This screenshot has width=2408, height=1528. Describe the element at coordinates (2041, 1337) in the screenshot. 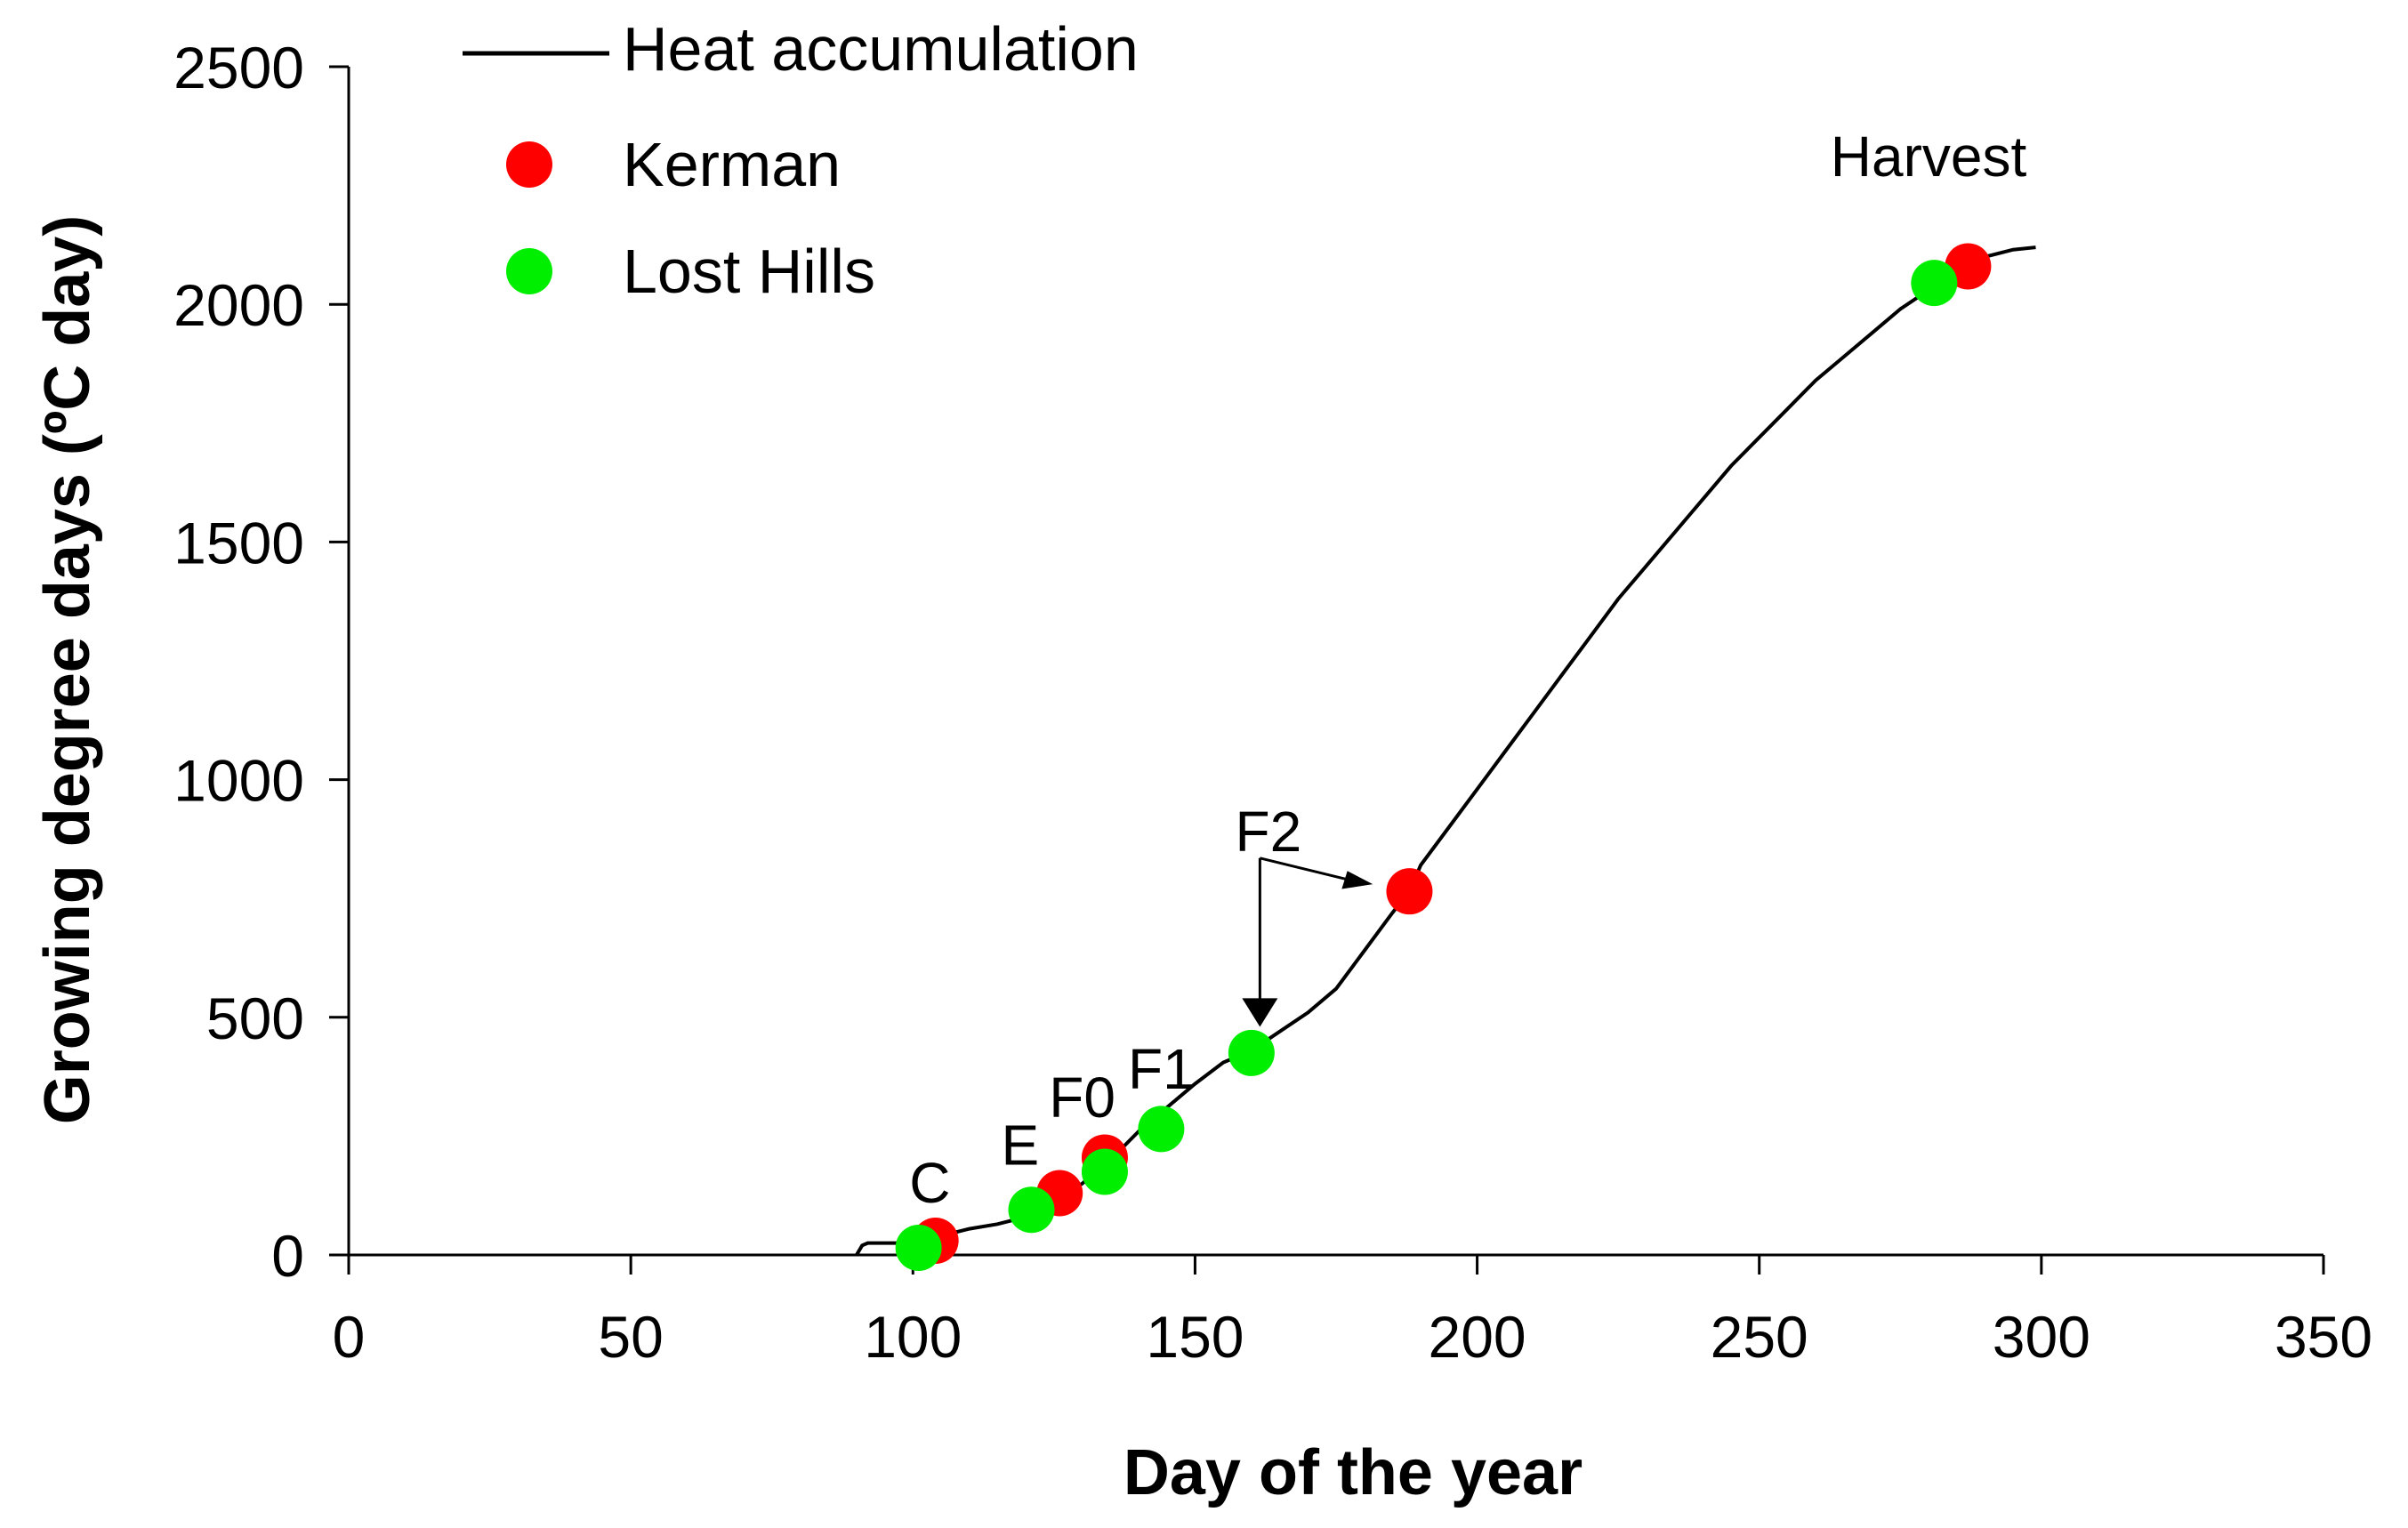

I see `x-tick-label: 300` at that location.